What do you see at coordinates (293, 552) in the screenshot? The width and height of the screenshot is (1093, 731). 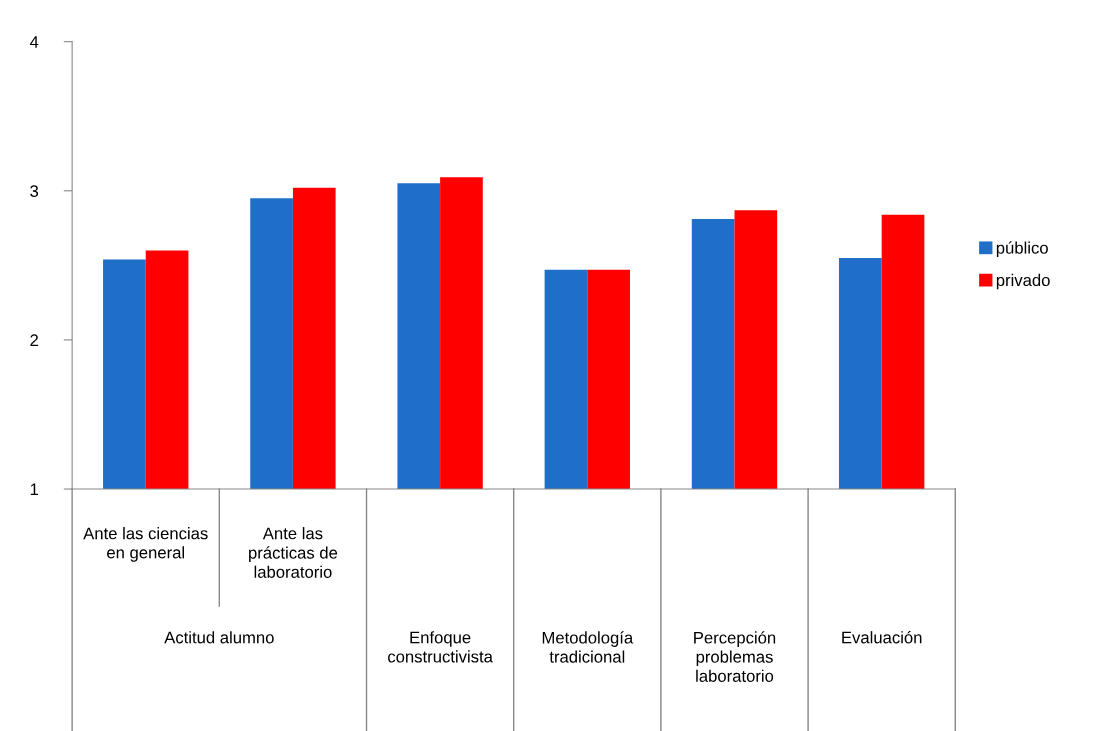 I see `x-tick-label: Ante las prácticas de laboratorio` at bounding box center [293, 552].